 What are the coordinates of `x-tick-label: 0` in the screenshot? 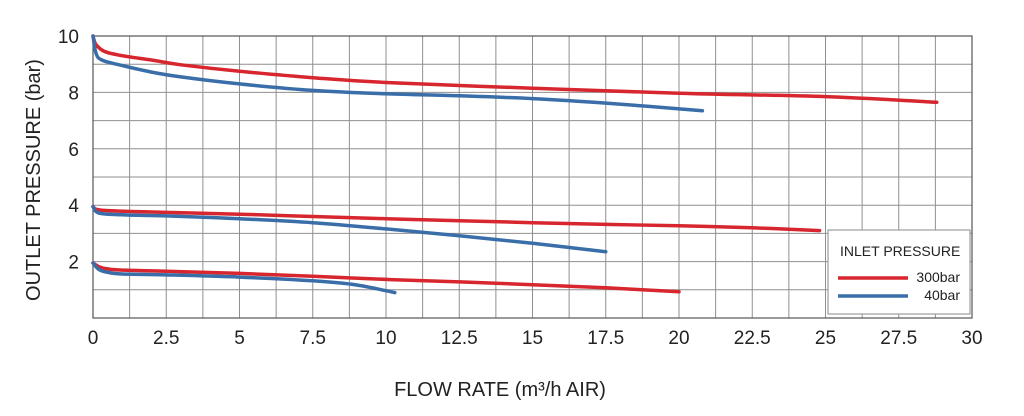 It's located at (93, 338).